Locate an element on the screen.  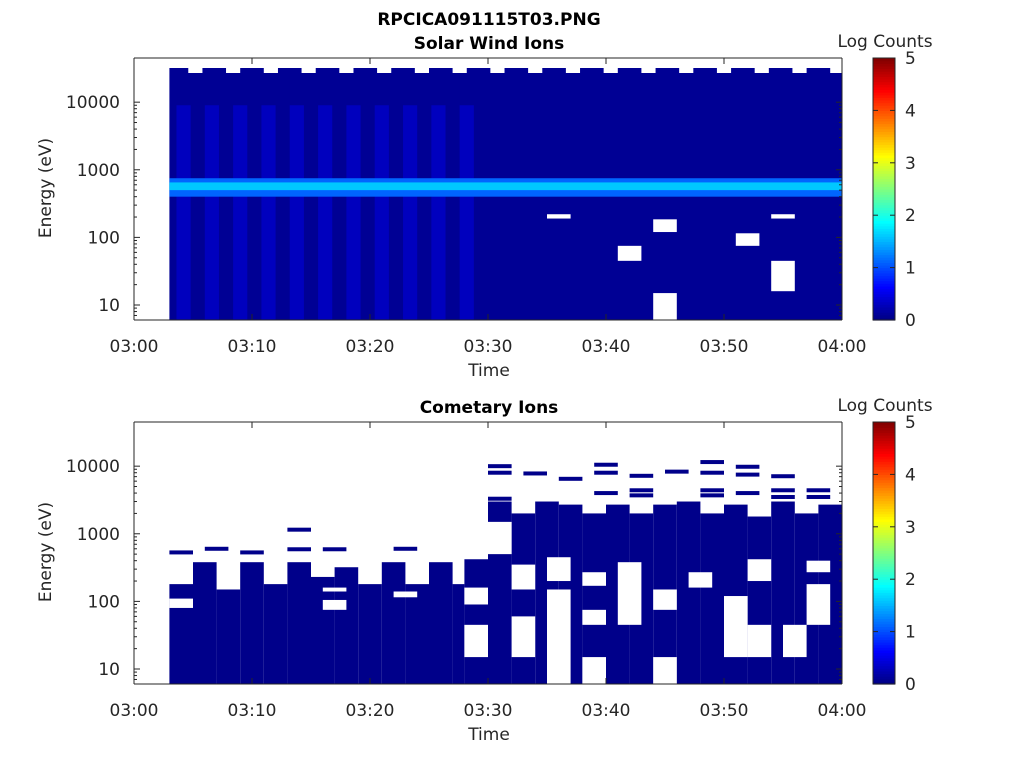
colorbar-label: Log Counts is located at coordinates (884, 406).